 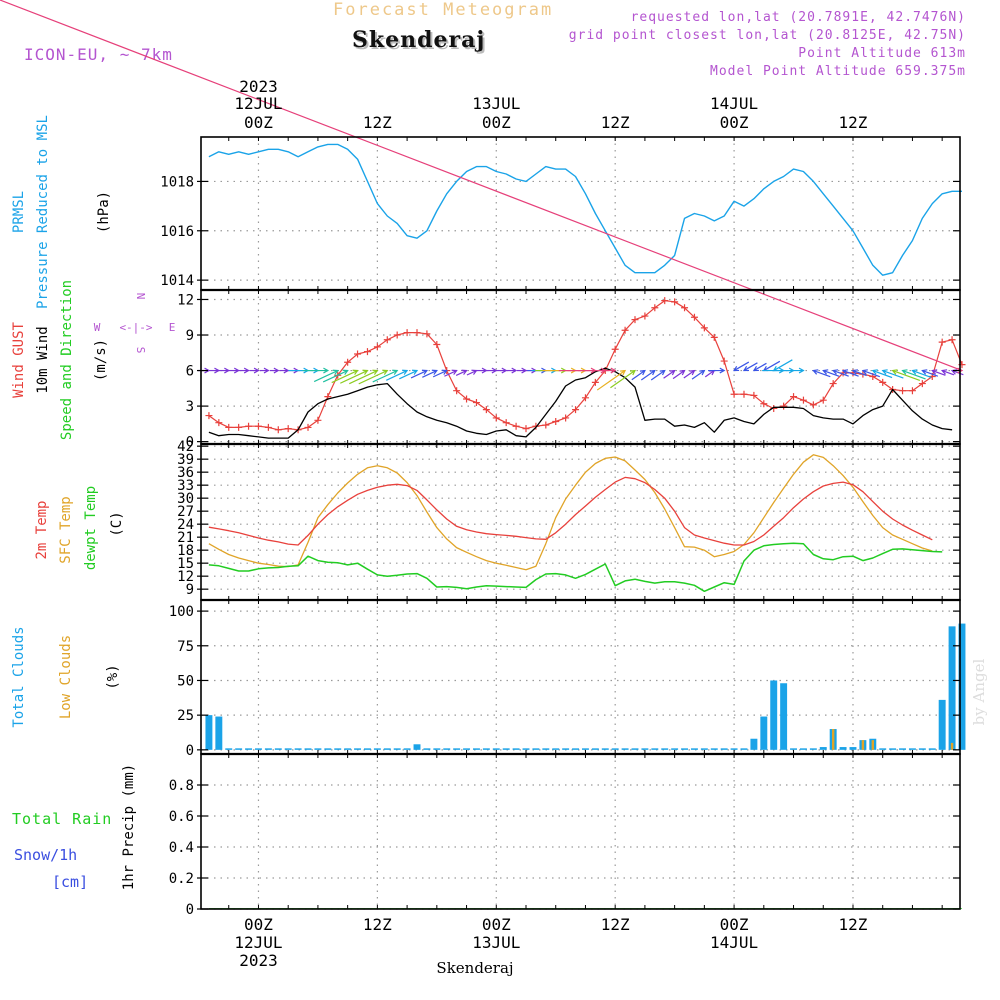 What do you see at coordinates (45, 855) in the screenshot?
I see `snow-label: Snow/1h` at bounding box center [45, 855].